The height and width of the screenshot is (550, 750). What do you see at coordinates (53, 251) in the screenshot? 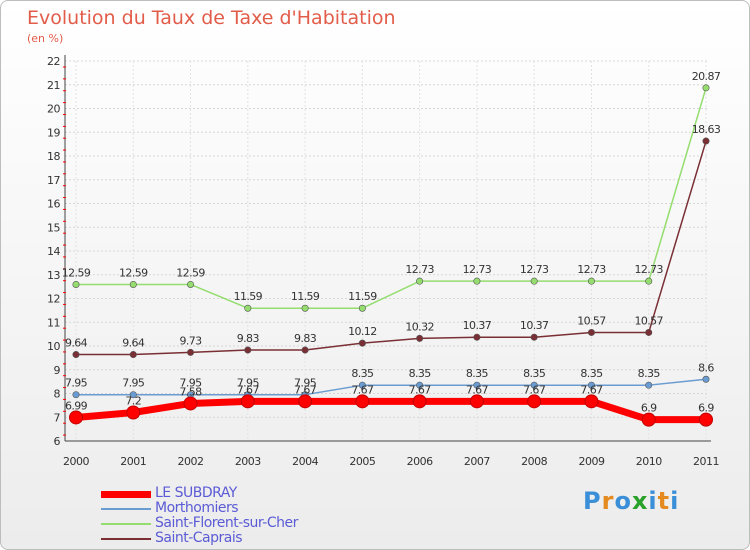
I see `y-tick-label: 14` at bounding box center [53, 251].